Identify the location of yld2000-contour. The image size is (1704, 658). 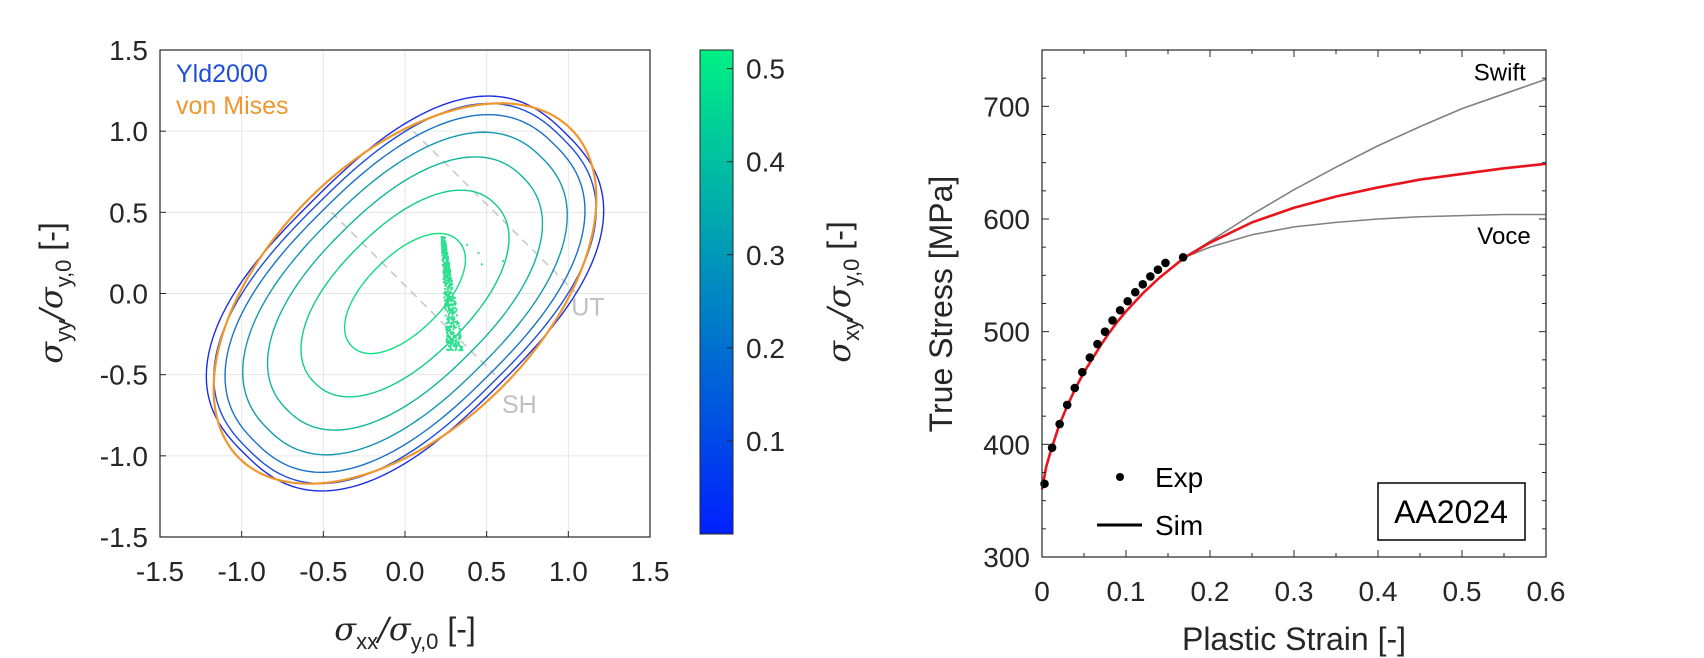
(405, 293).